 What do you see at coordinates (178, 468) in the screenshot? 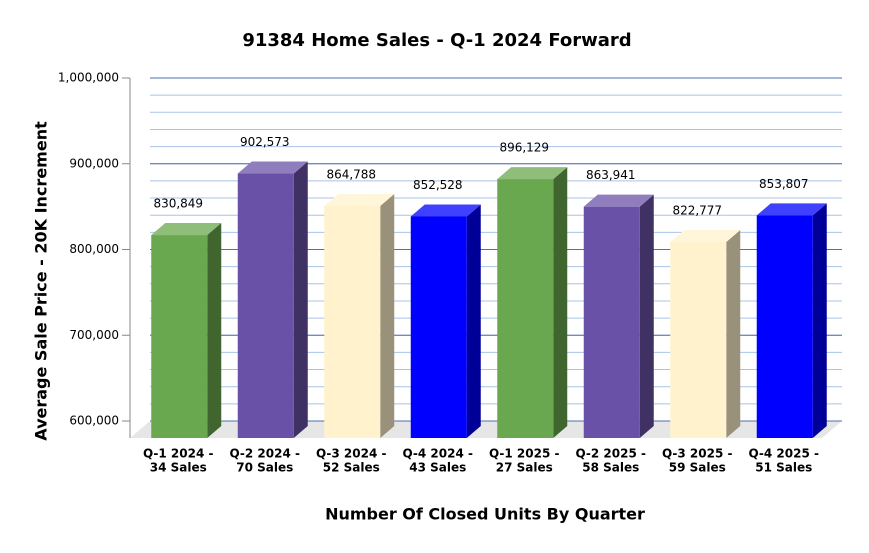
I see `x-tick-label: 34 Sales` at bounding box center [178, 468].